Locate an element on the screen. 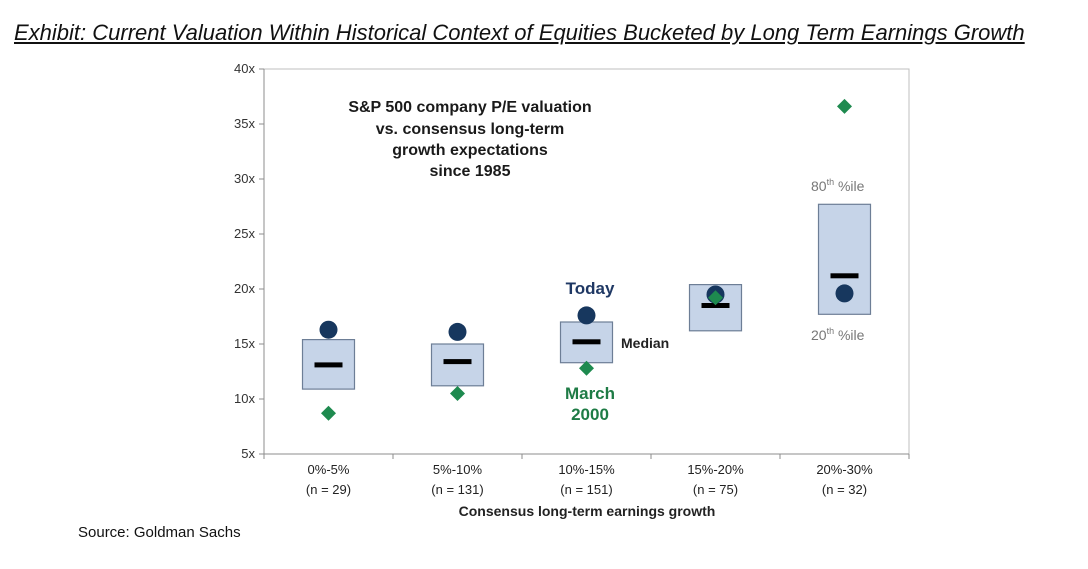 The width and height of the screenshot is (1088, 569). chart-title-line-1: S&P 500 company P/E valuation is located at coordinates (469, 107).